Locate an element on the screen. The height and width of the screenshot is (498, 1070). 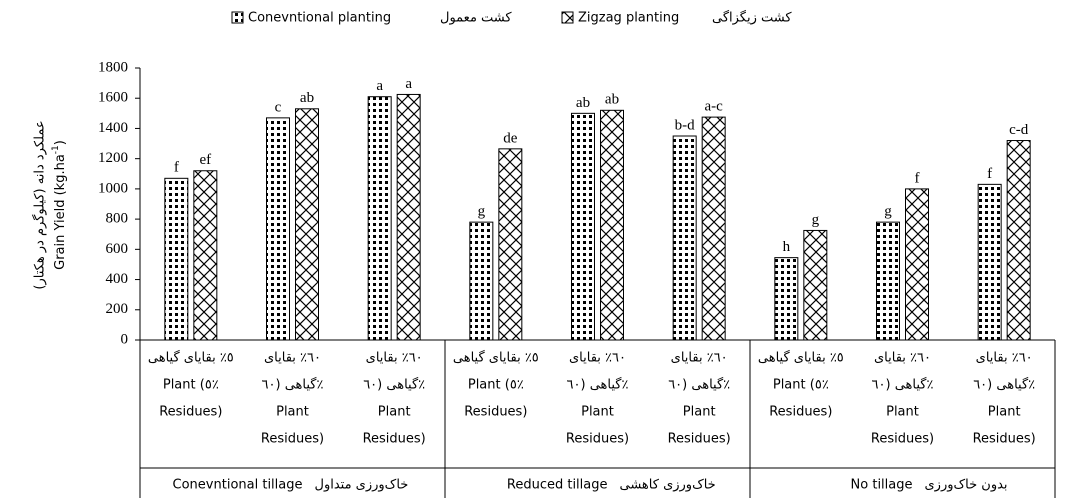
y-tick-label: 400 is located at coordinates (117, 279).